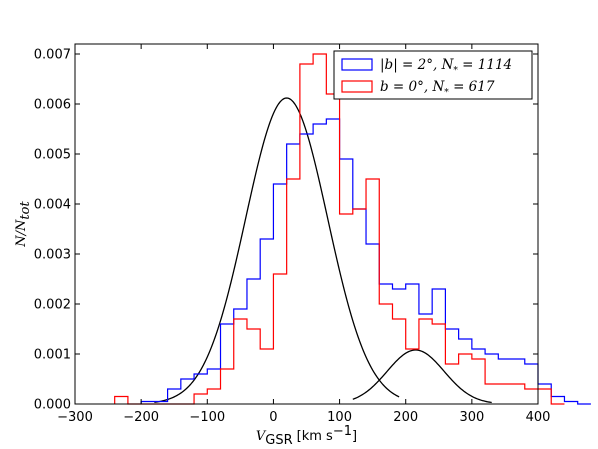 The height and width of the screenshot is (449, 598). What do you see at coordinates (357, 86) in the screenshot?
I see `legend-swatch-red` at bounding box center [357, 86].